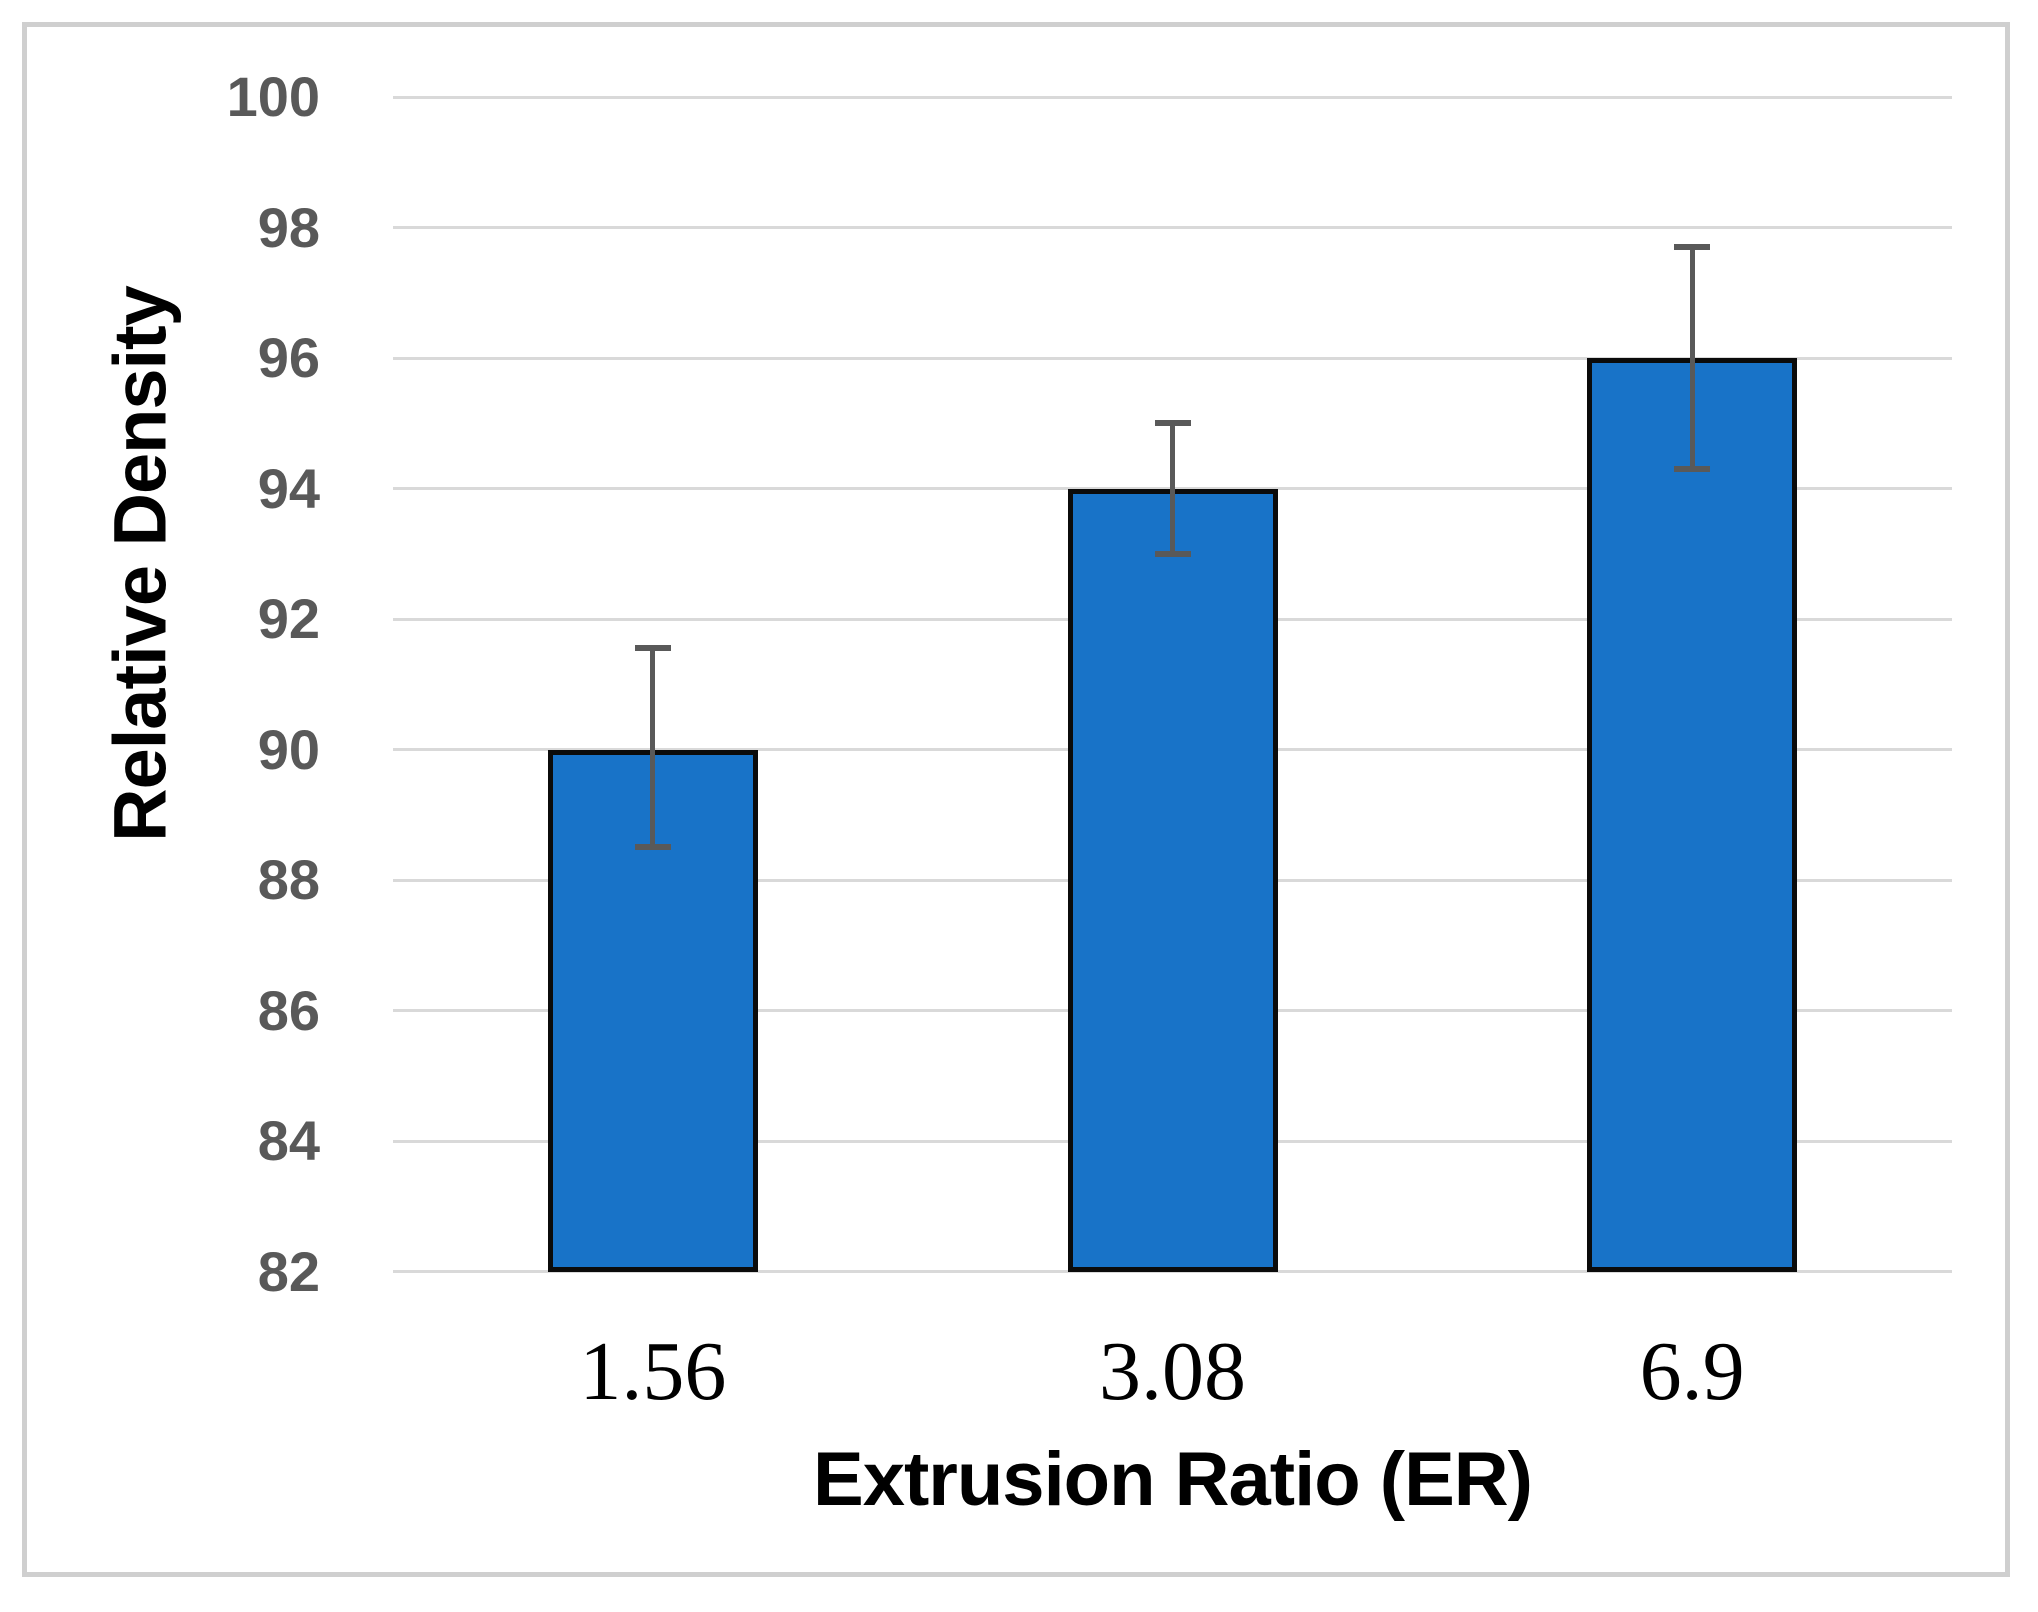  I want to click on y-tick-label-90: 90, so click(288, 749).